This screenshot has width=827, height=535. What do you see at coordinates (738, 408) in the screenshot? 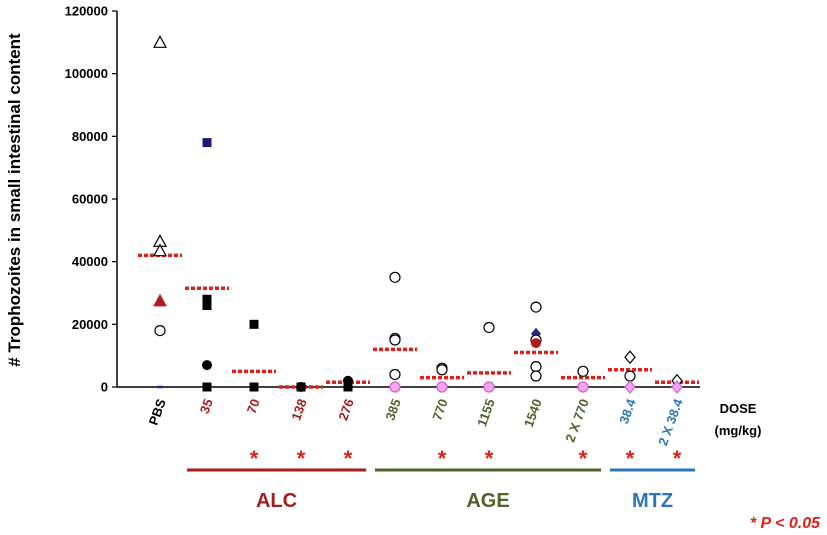
I see `dose-label: DOSE` at bounding box center [738, 408].